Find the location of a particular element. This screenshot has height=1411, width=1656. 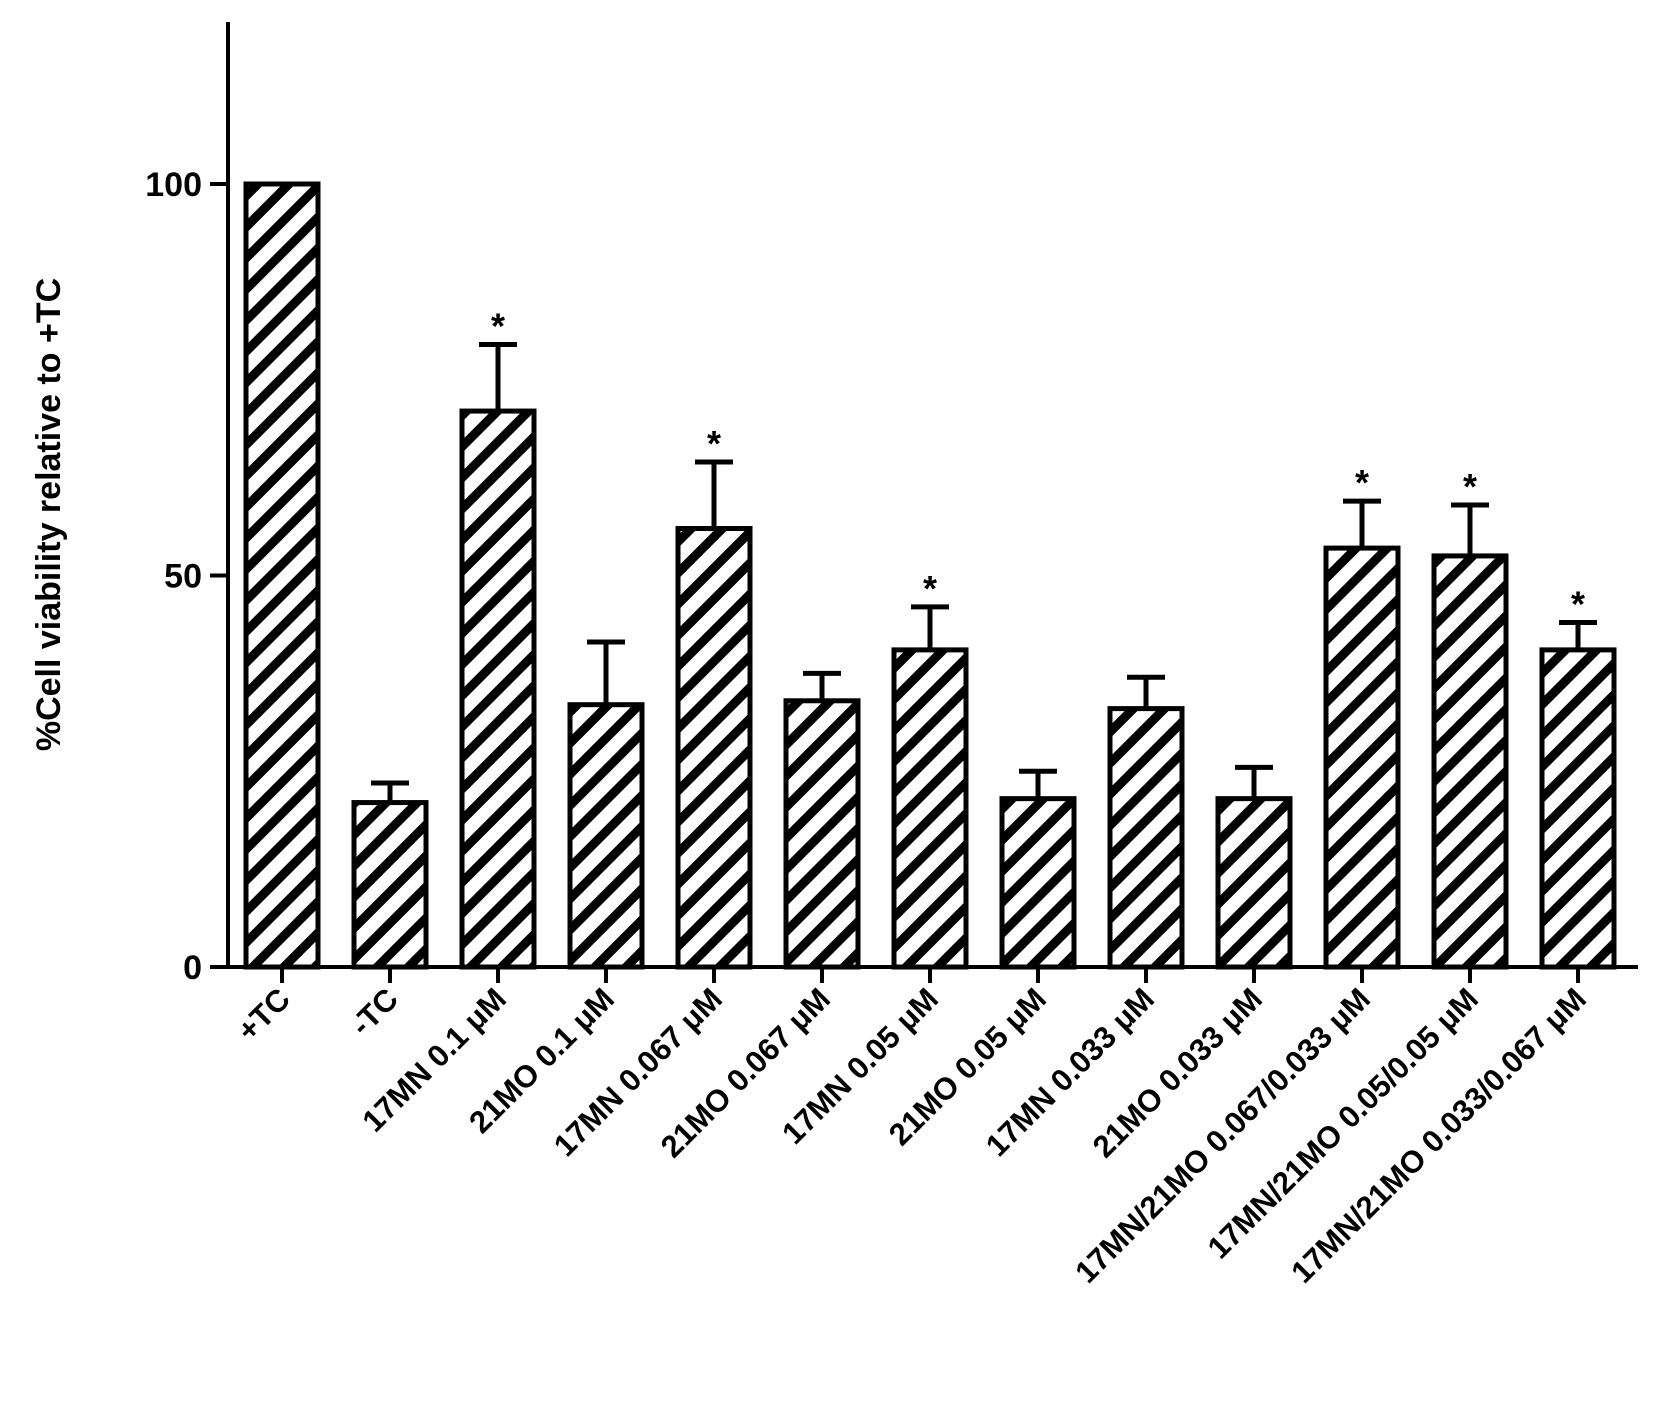

y-ticks-layer: 0 50 100 is located at coordinates (186, 576).